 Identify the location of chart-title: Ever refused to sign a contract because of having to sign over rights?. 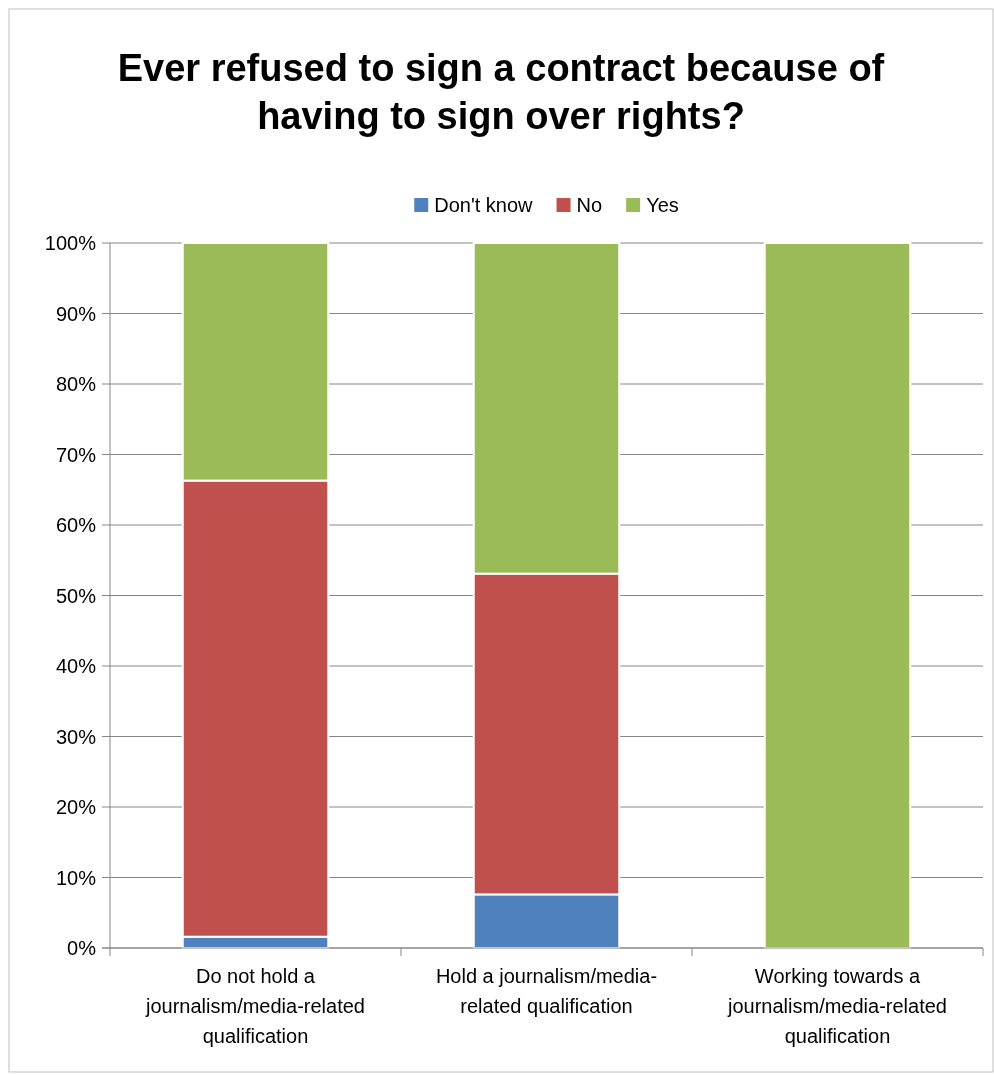
(501, 92).